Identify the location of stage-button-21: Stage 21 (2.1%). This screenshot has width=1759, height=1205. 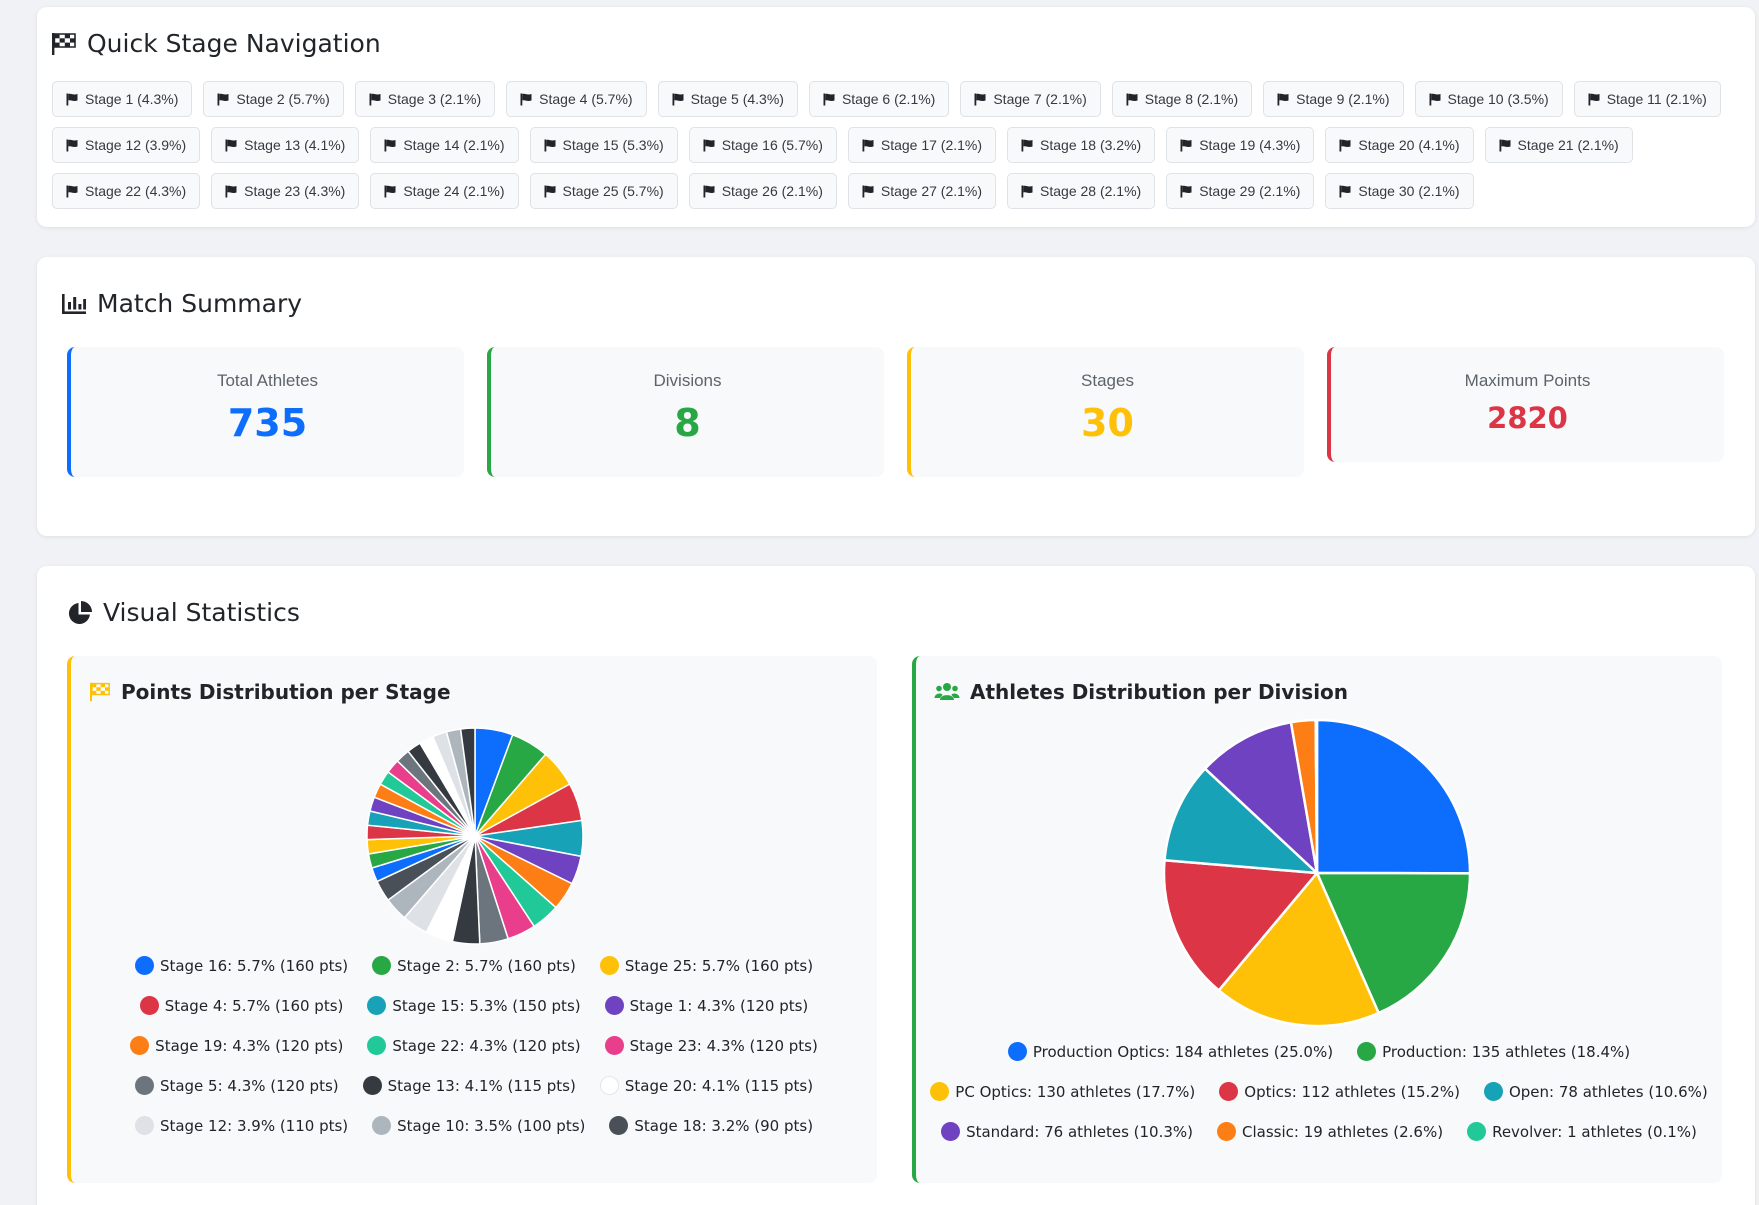
(1558, 145).